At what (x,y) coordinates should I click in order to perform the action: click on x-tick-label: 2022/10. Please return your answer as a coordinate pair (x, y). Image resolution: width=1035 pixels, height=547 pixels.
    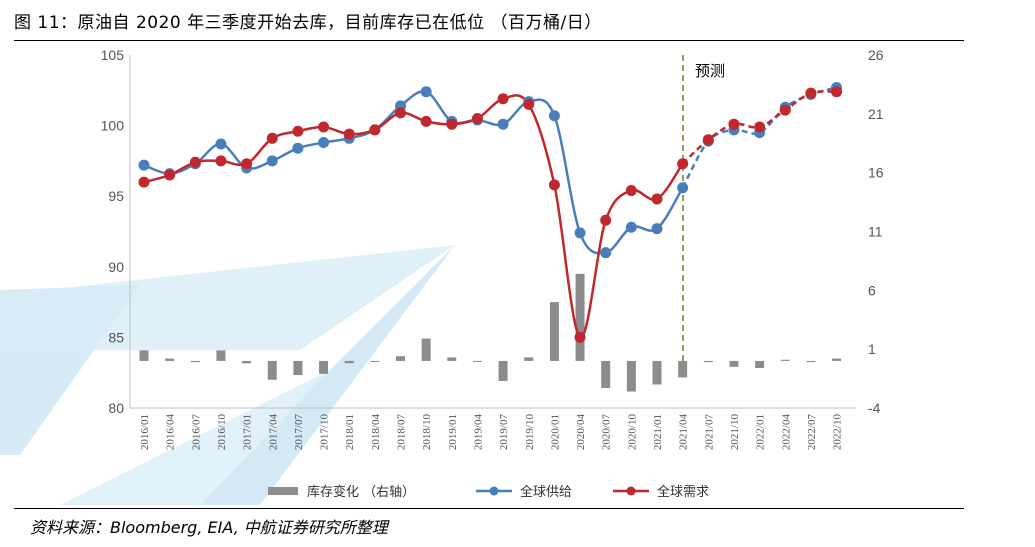
    Looking at the image, I should click on (838, 432).